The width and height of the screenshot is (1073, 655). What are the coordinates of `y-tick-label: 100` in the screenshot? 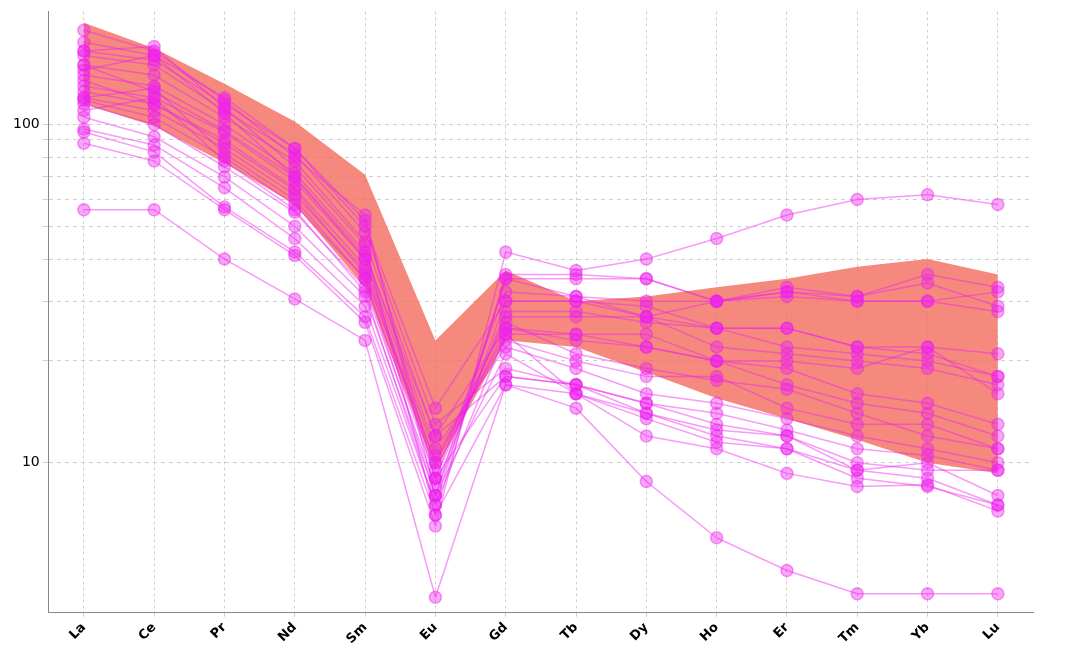 It's located at (26, 123).